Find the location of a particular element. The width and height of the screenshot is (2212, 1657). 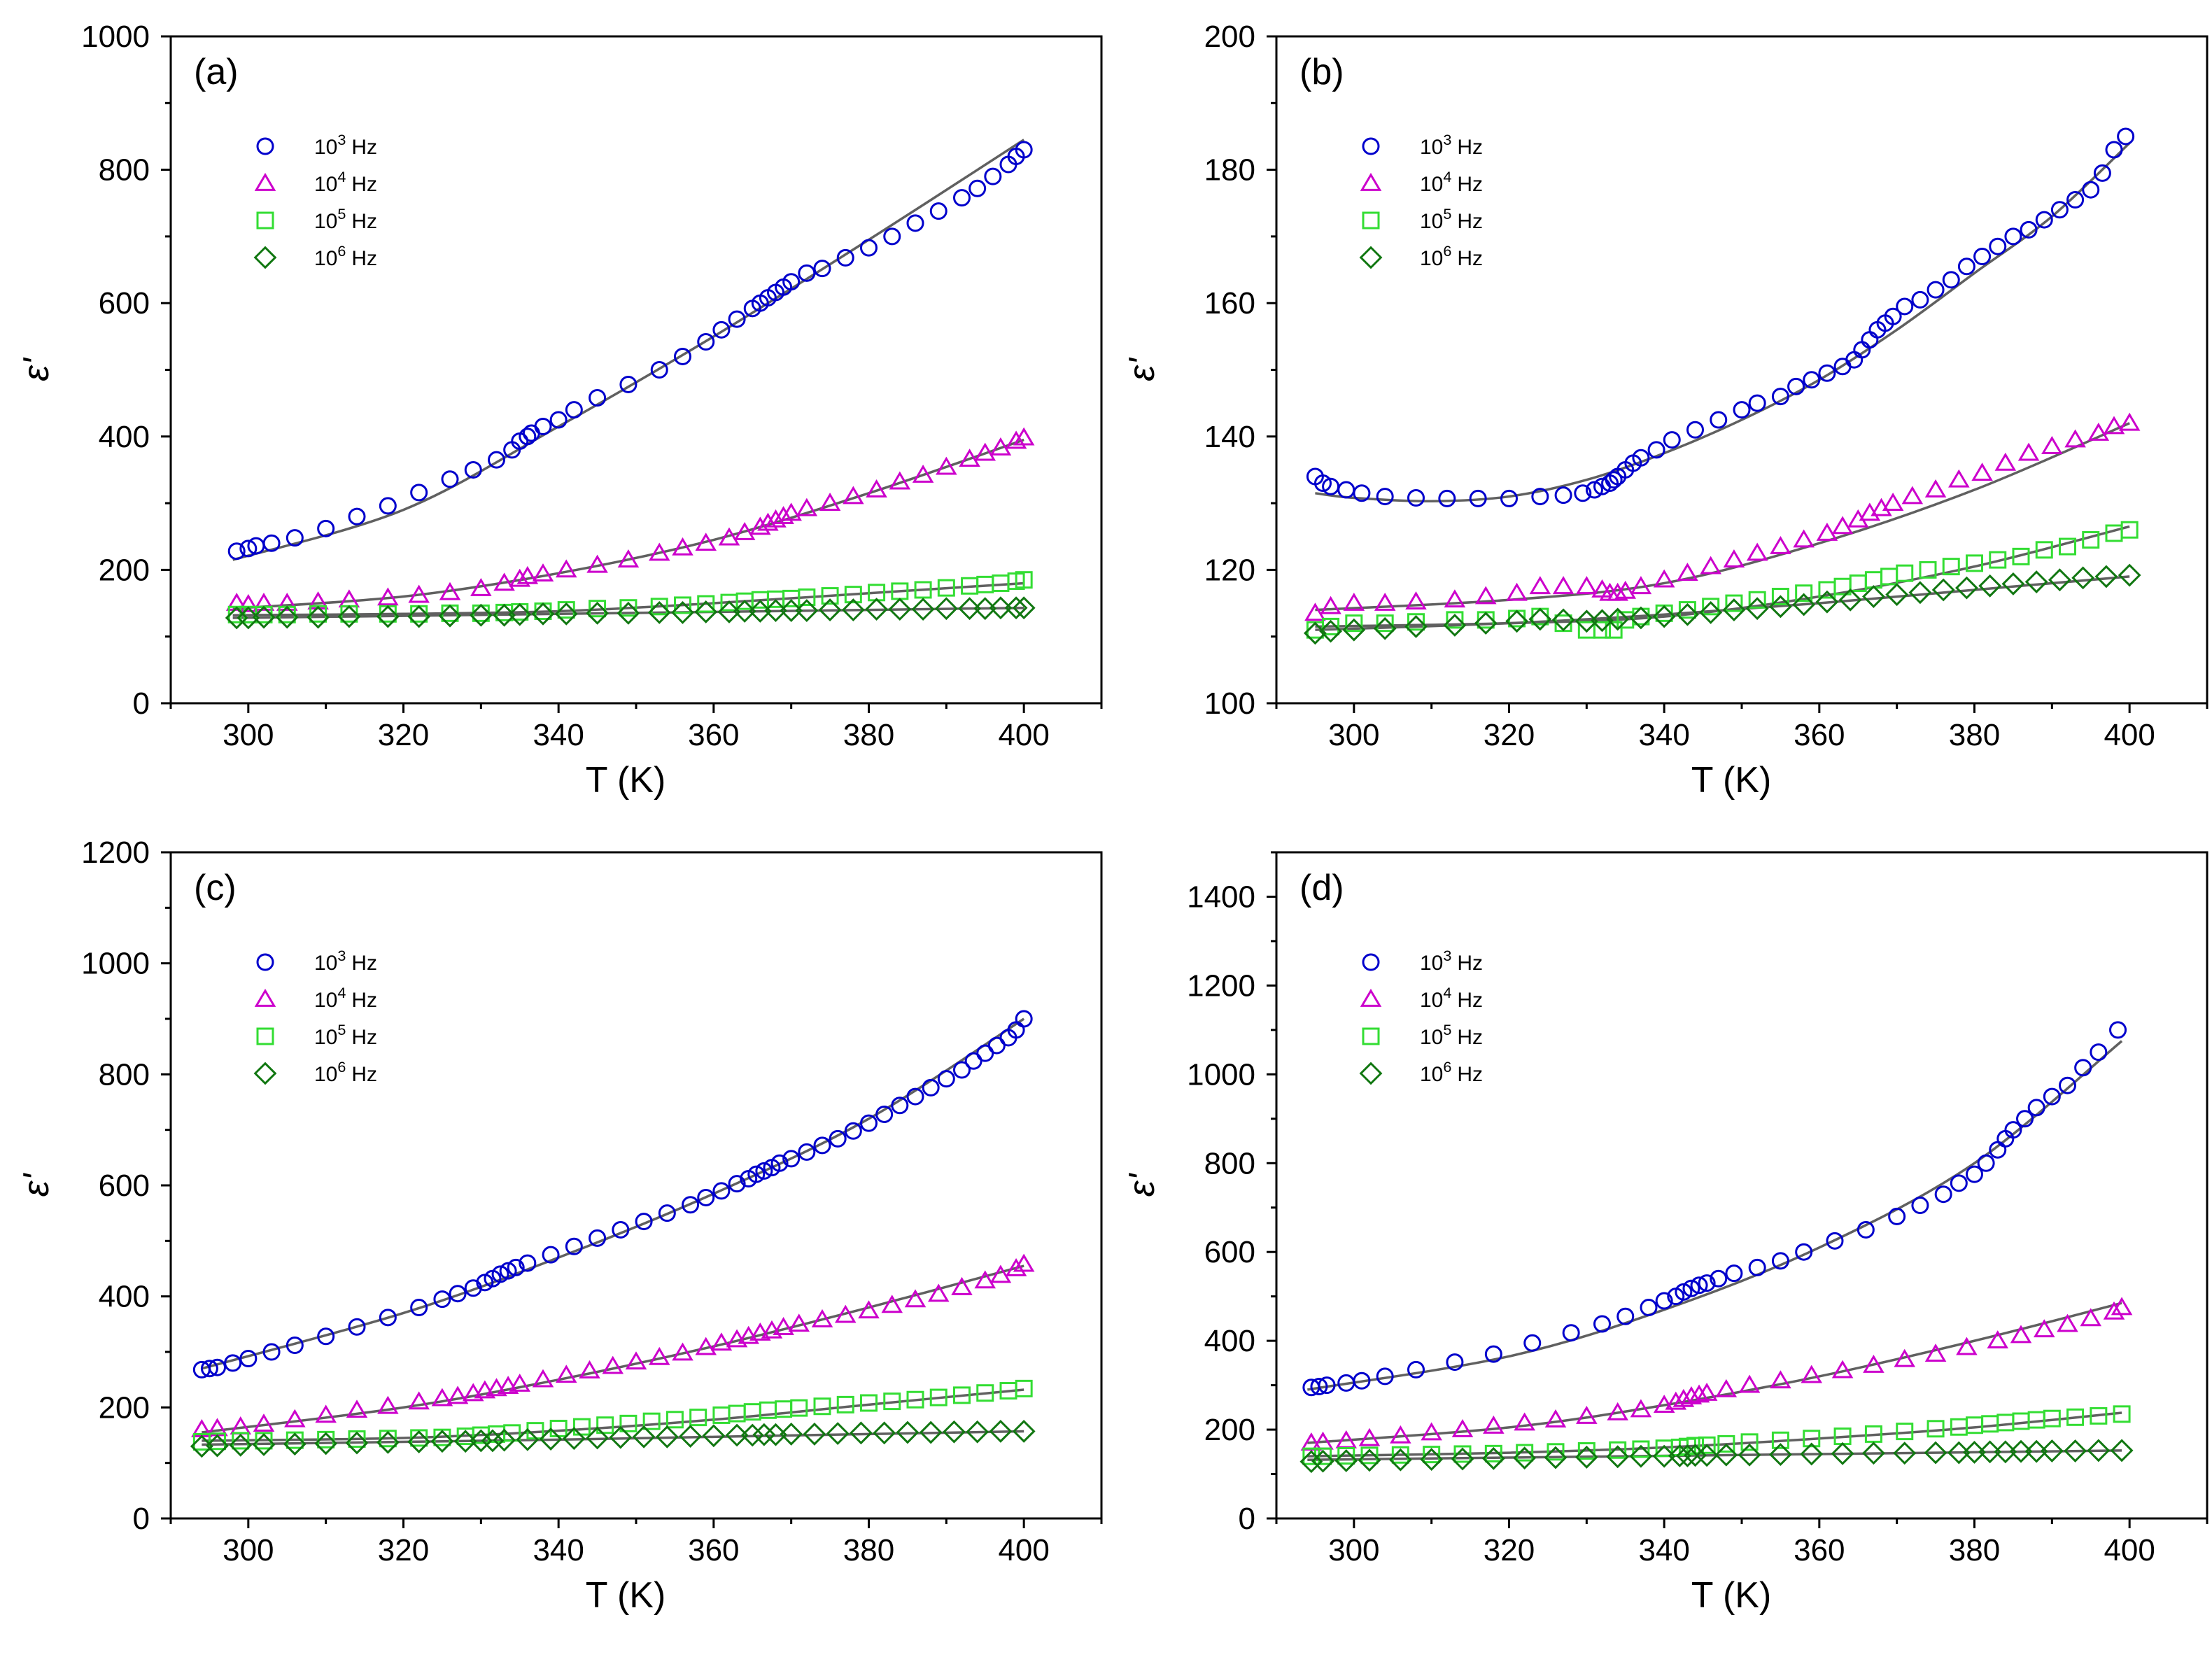

legend-entry: 103 Hz is located at coordinates (316, 145).